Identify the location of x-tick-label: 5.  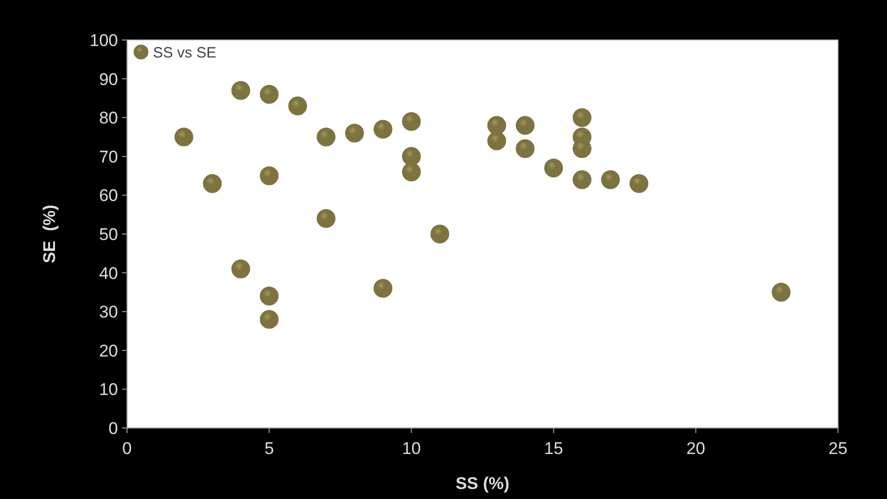
(269, 448).